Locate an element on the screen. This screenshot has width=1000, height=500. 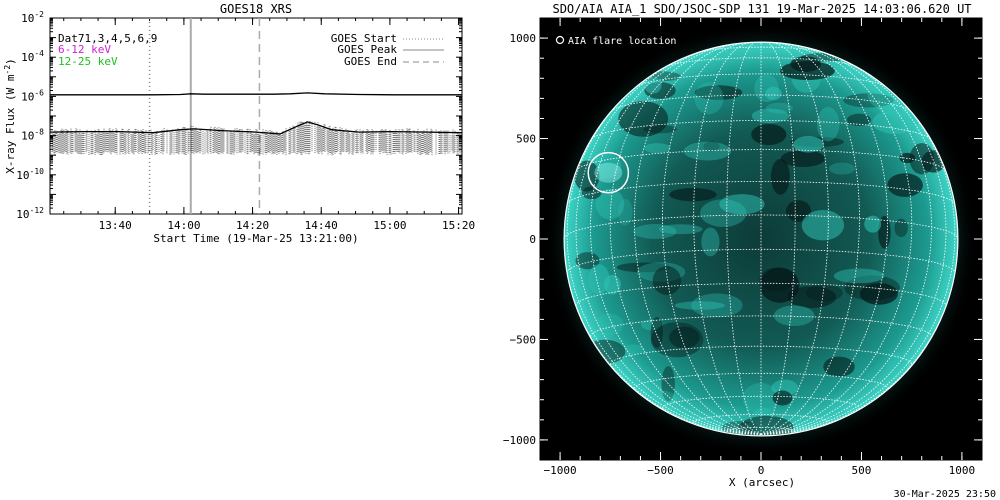
aia-y-tick-label: −1000 is located at coordinates (519, 440).